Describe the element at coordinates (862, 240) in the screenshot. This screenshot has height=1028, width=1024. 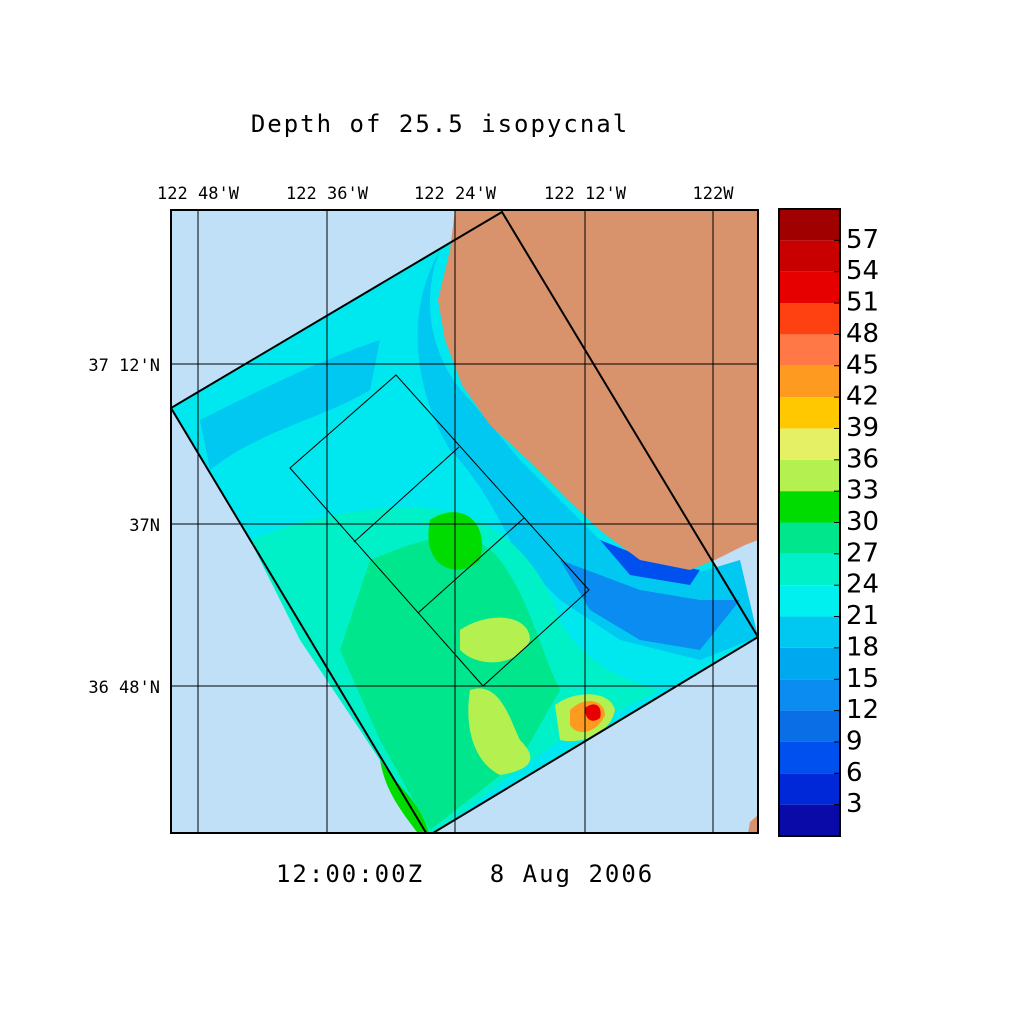
I see `colorbar-label: 57` at that location.